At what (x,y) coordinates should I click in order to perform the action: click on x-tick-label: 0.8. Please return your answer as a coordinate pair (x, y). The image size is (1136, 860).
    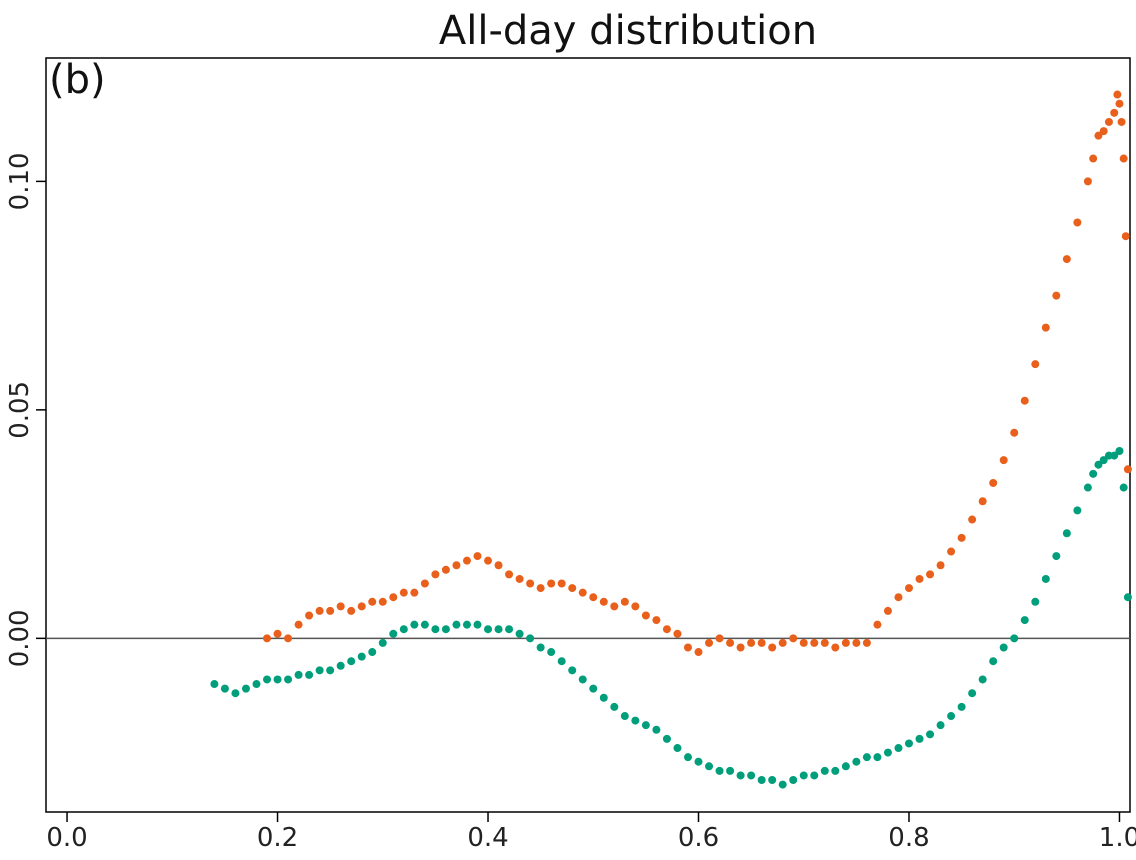
    Looking at the image, I should click on (908, 838).